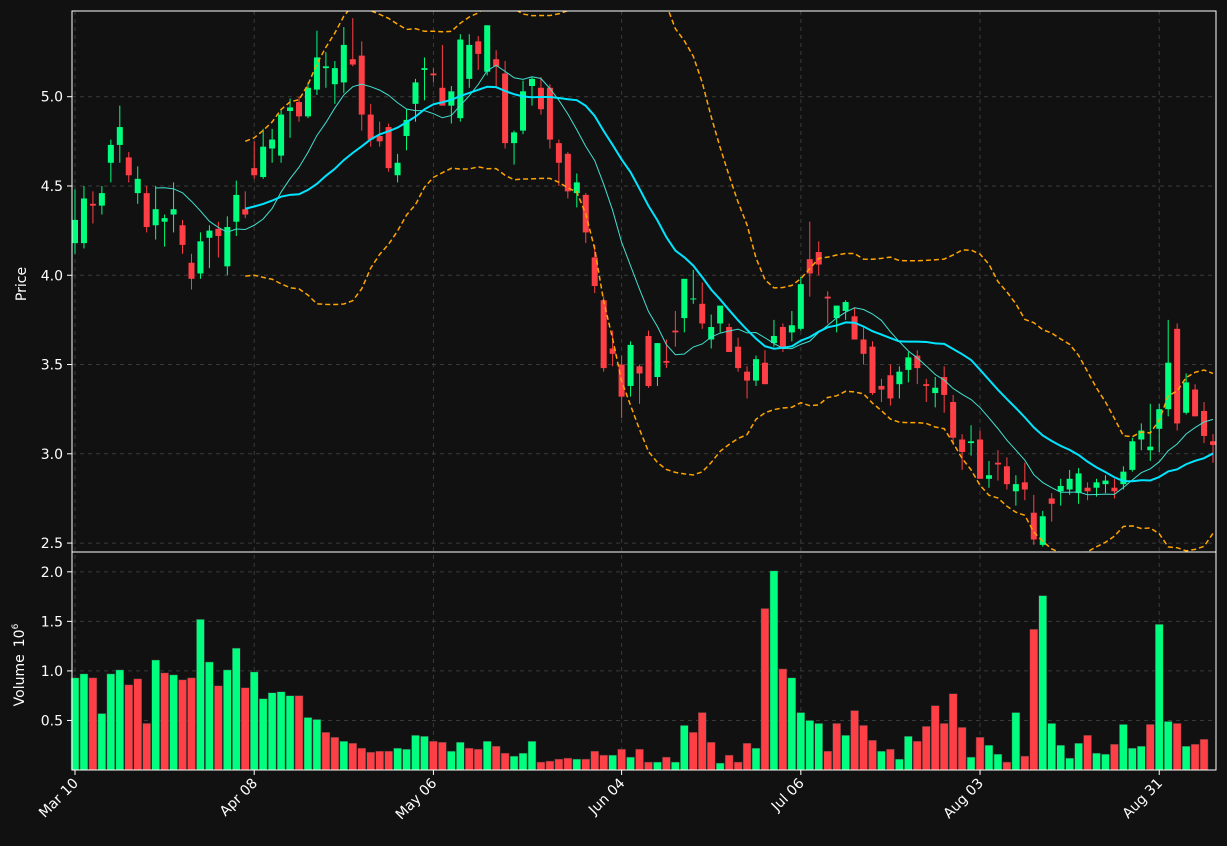 Image resolution: width=1227 pixels, height=846 pixels. What do you see at coordinates (52, 622) in the screenshot?
I see `volume-tick-label: 1.5` at bounding box center [52, 622].